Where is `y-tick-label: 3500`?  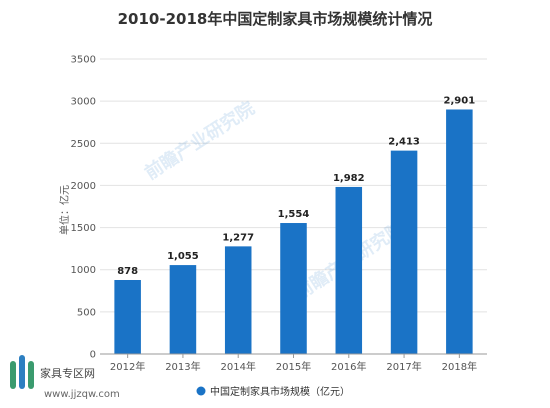 y-tick-label: 3500 is located at coordinates (83, 60).